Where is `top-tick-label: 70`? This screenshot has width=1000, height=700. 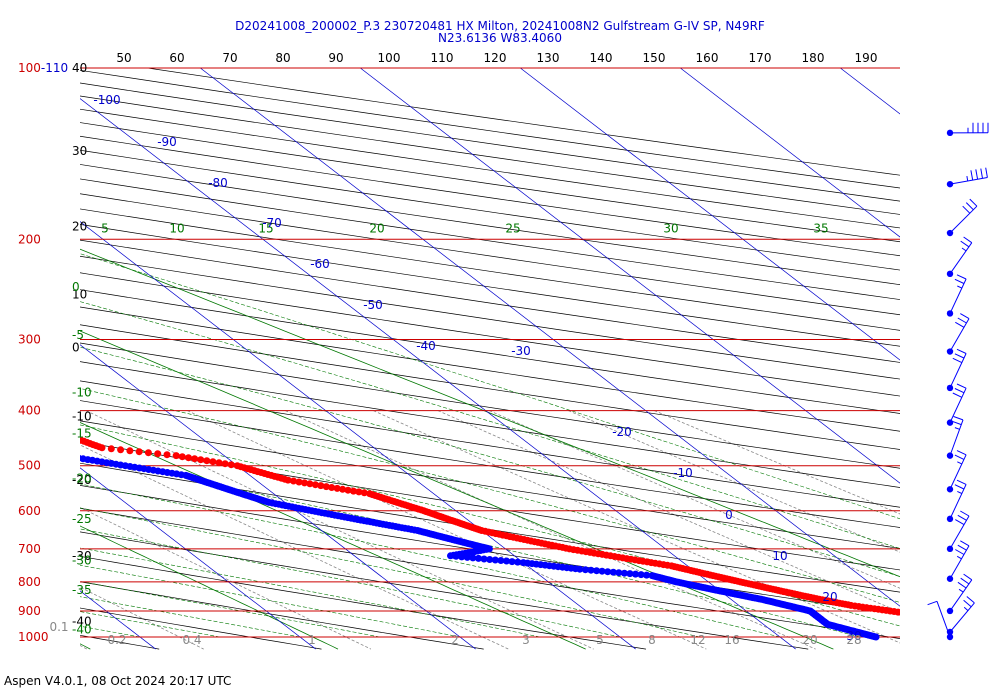 top-tick-label: 70 is located at coordinates (229, 58).